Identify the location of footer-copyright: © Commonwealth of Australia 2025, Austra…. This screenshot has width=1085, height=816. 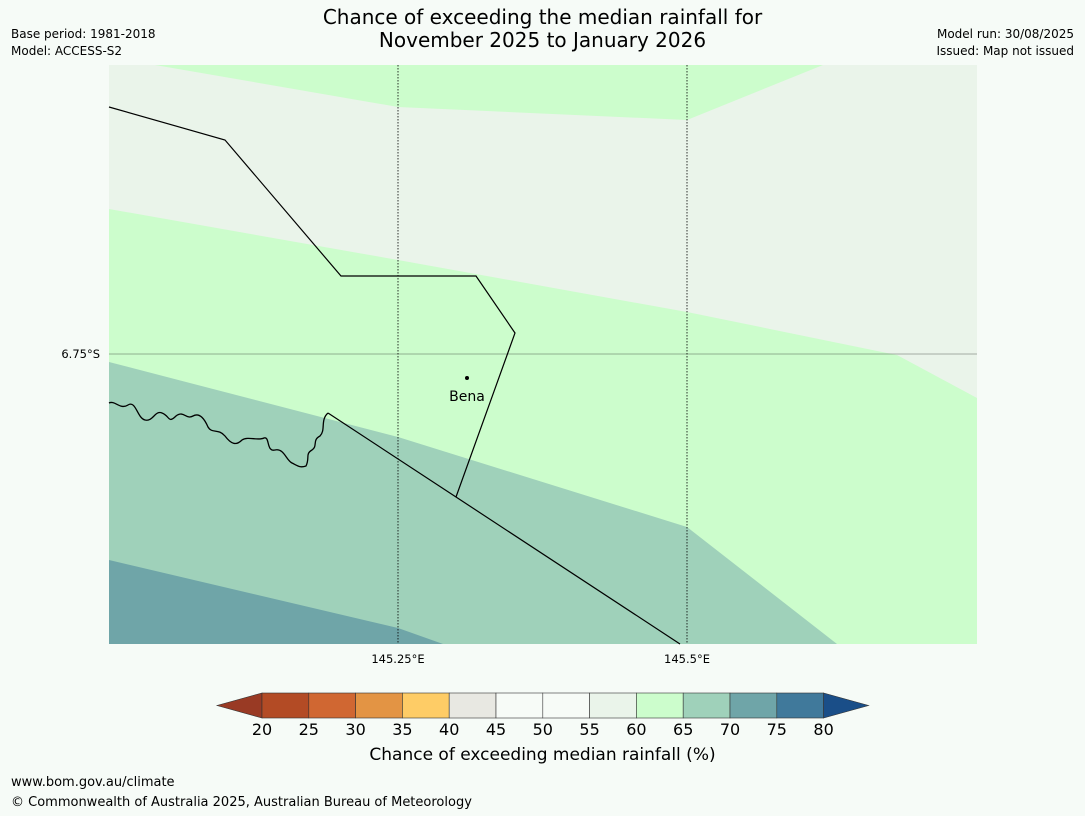
(241, 802).